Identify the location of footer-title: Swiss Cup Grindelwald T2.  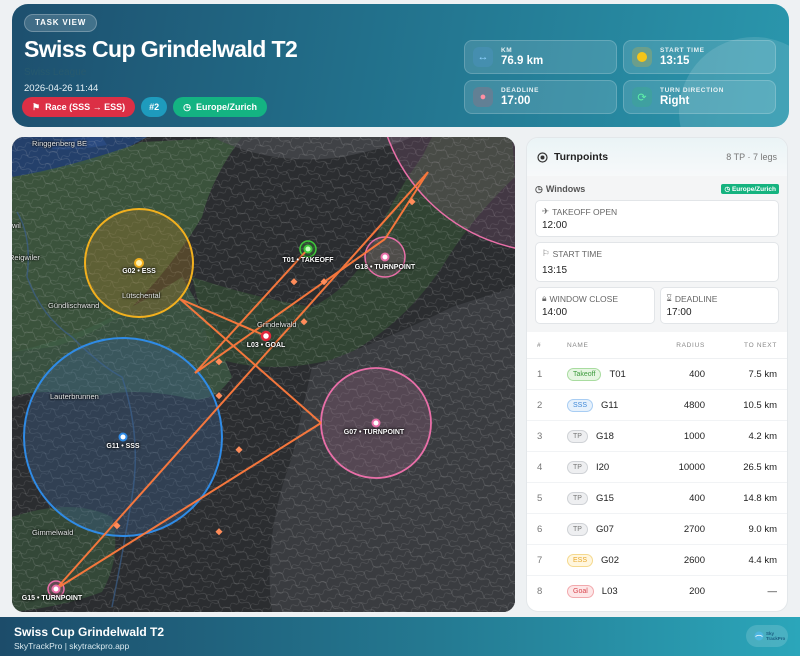
(89, 632).